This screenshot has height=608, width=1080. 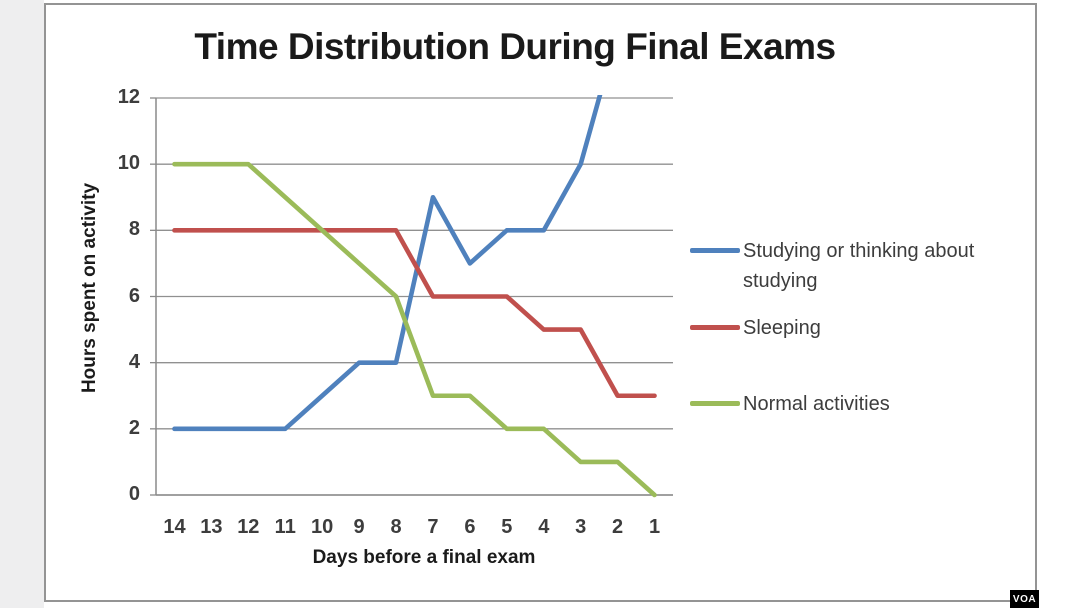 I want to click on y-tick-label-2: 2, so click(x=134, y=427).